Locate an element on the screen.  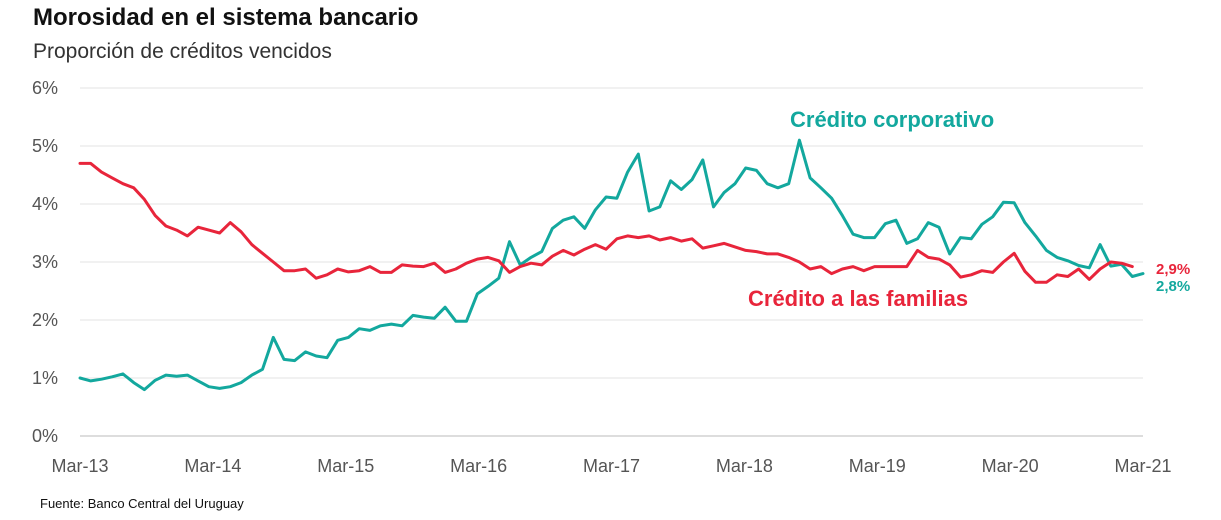
x-tick-label: Mar-21 is located at coordinates (1142, 466).